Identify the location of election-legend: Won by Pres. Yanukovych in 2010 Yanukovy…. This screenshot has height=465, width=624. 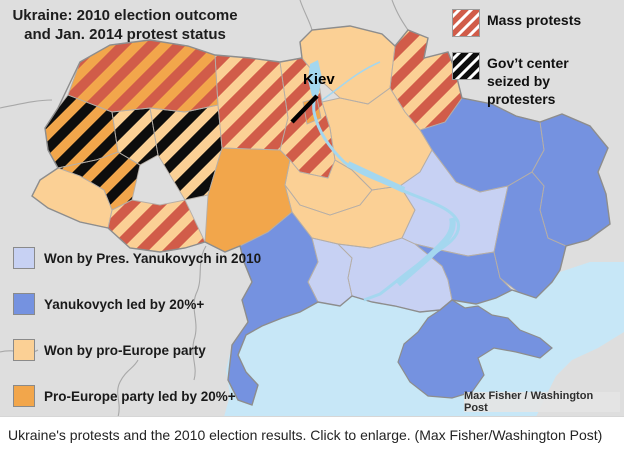
(137, 331).